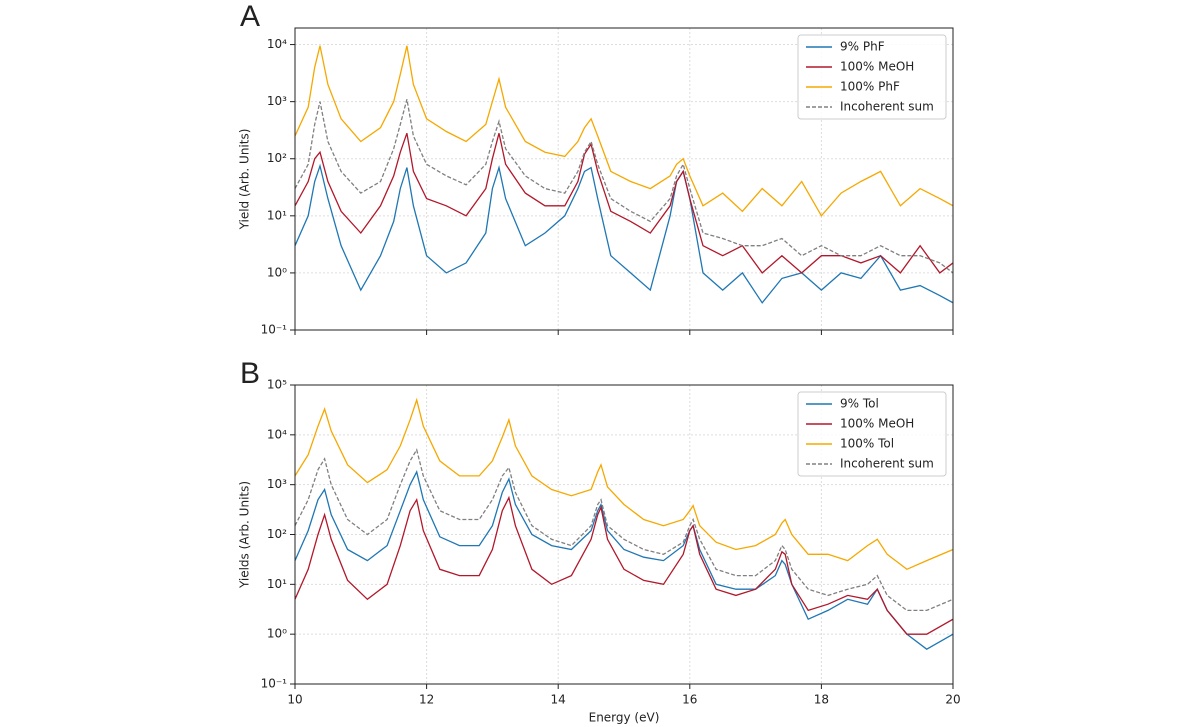 Image resolution: width=1200 pixels, height=727 pixels. What do you see at coordinates (952, 700) in the screenshot?
I see `x-tick-label: 20` at bounding box center [952, 700].